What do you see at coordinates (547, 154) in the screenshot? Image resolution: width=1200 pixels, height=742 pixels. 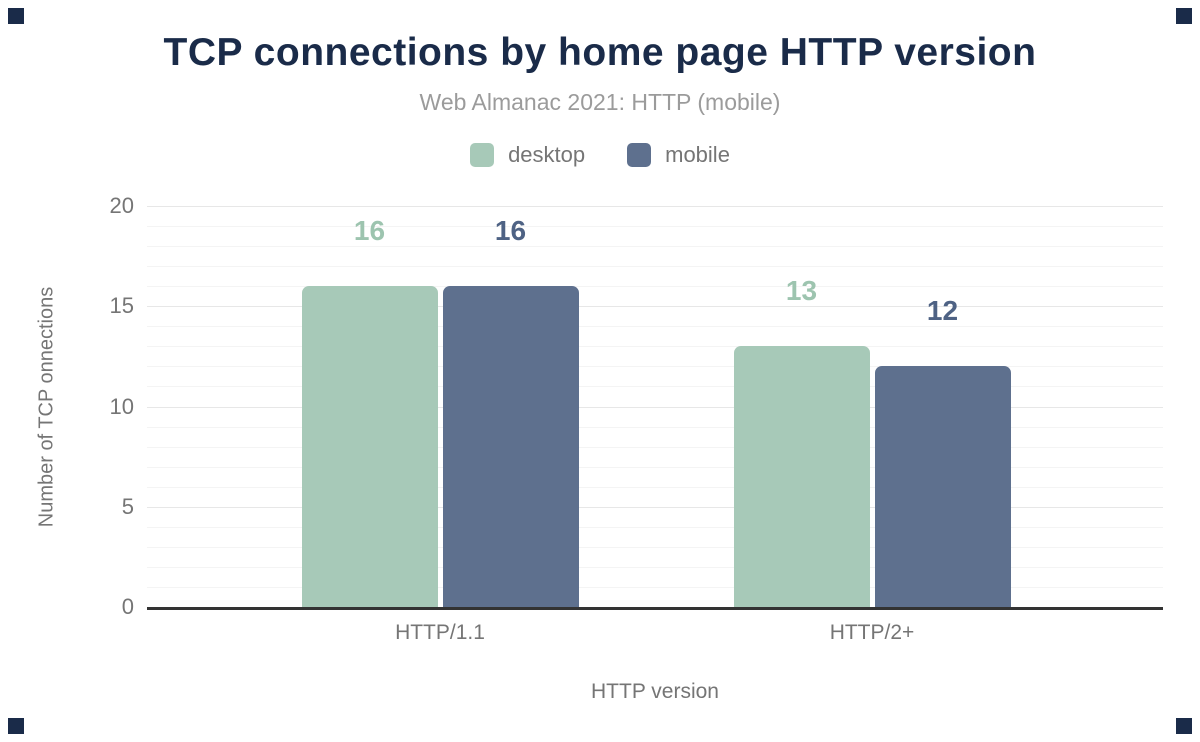 I see `legend-label: desktop` at bounding box center [547, 154].